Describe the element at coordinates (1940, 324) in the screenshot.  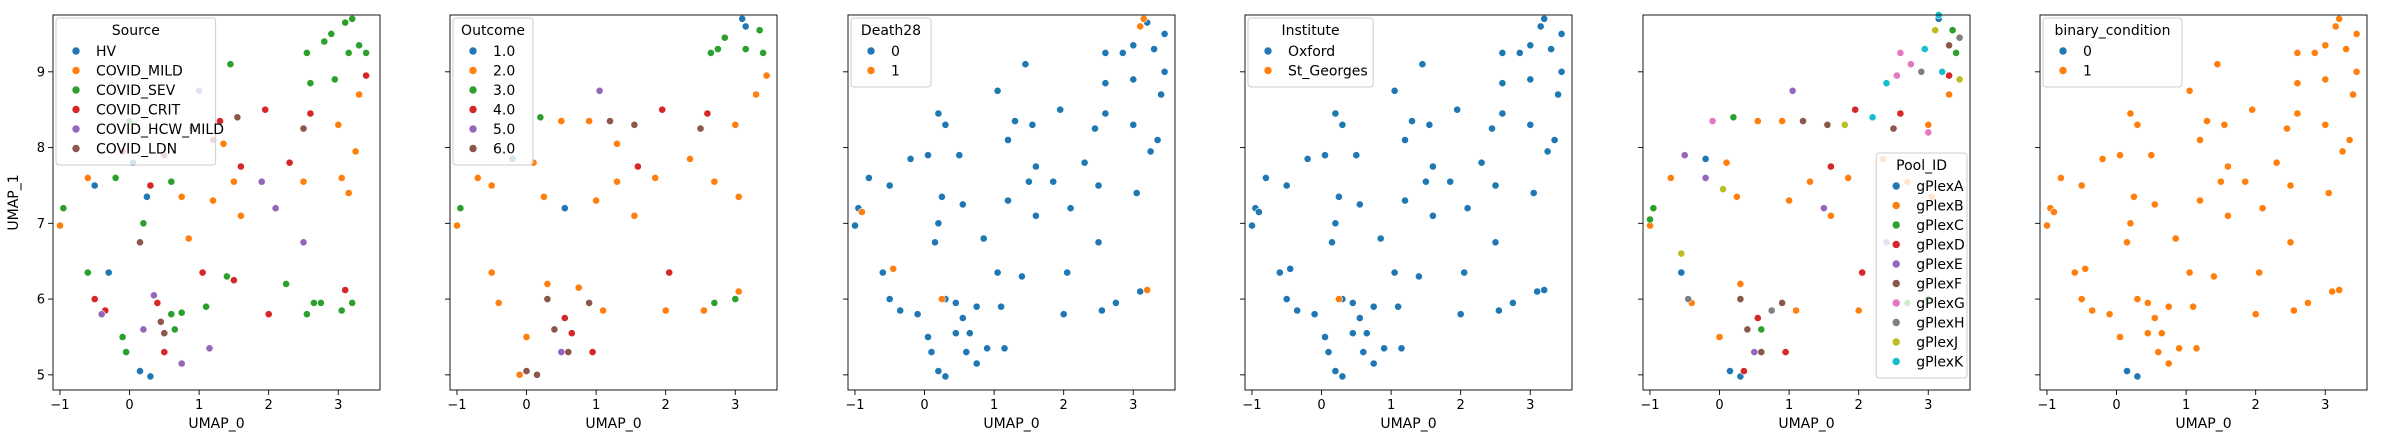
I see `legend-entry: gPlexH` at that location.